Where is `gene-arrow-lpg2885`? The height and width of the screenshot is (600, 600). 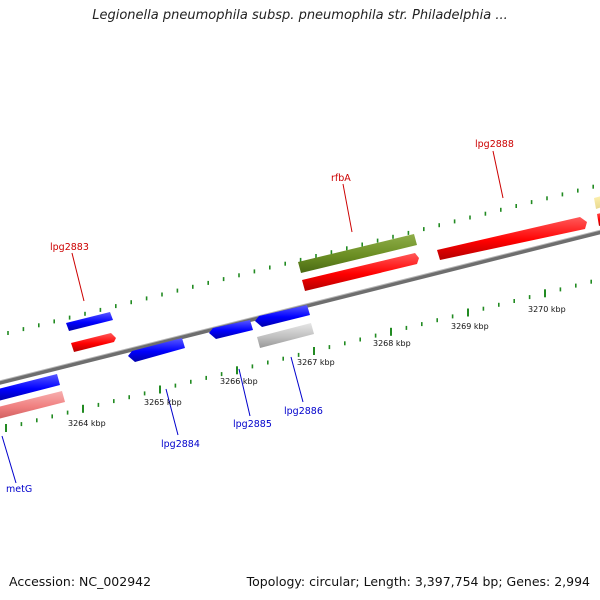 gene-arrow-lpg2885 is located at coordinates (231, 329).